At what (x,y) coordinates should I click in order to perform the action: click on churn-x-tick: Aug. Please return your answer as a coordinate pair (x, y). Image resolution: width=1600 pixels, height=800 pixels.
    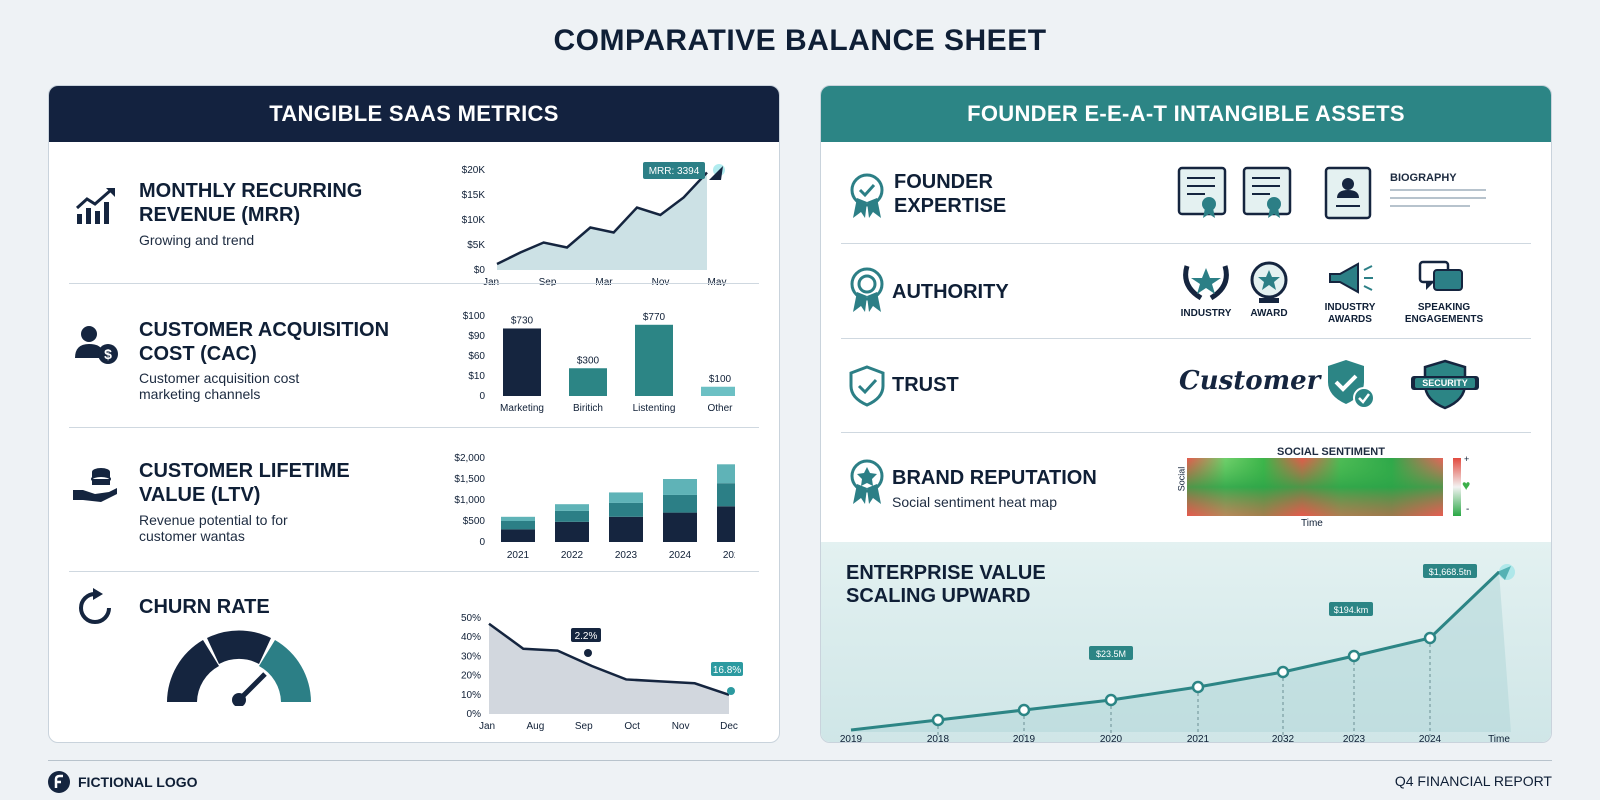
    Looking at the image, I should click on (536, 726).